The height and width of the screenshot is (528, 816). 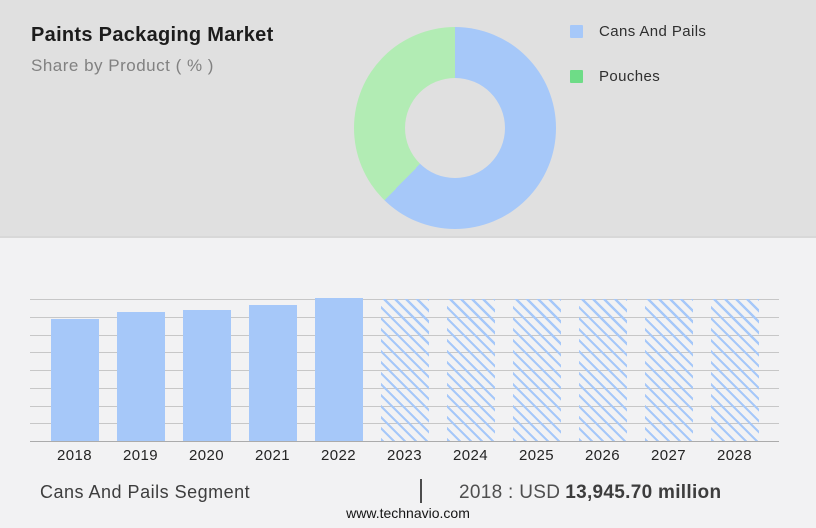 What do you see at coordinates (408, 513) in the screenshot?
I see `website-url: www.technavio.com` at bounding box center [408, 513].